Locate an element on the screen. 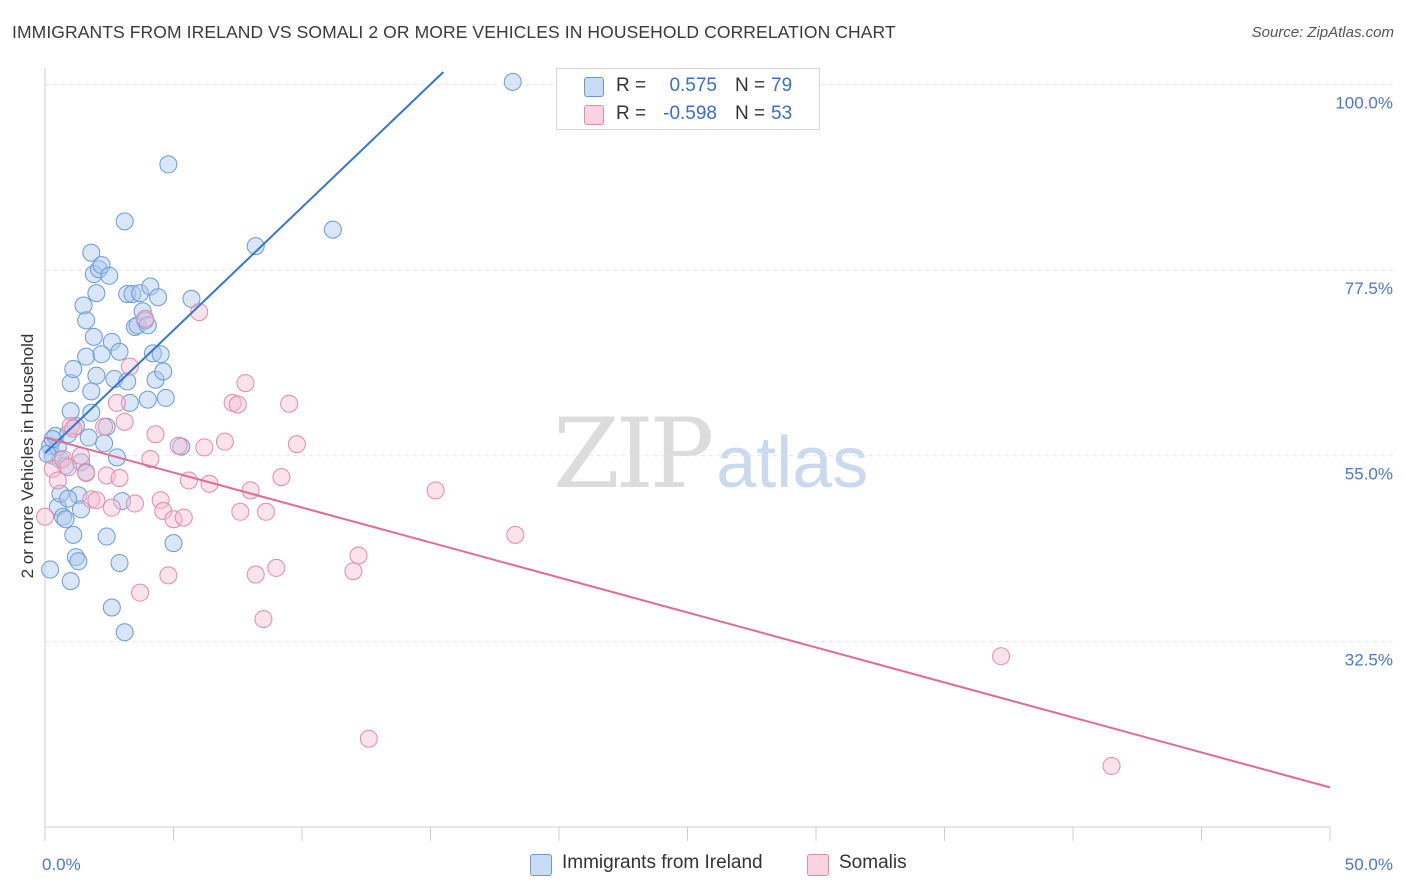 The width and height of the screenshot is (1406, 892). source-credit: Source: ZipAtlas.com is located at coordinates (1323, 32).